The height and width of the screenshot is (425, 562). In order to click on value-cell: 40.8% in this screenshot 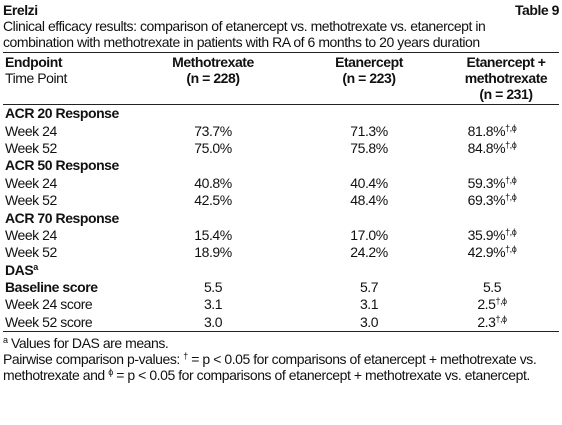, I will do `click(213, 183)`.